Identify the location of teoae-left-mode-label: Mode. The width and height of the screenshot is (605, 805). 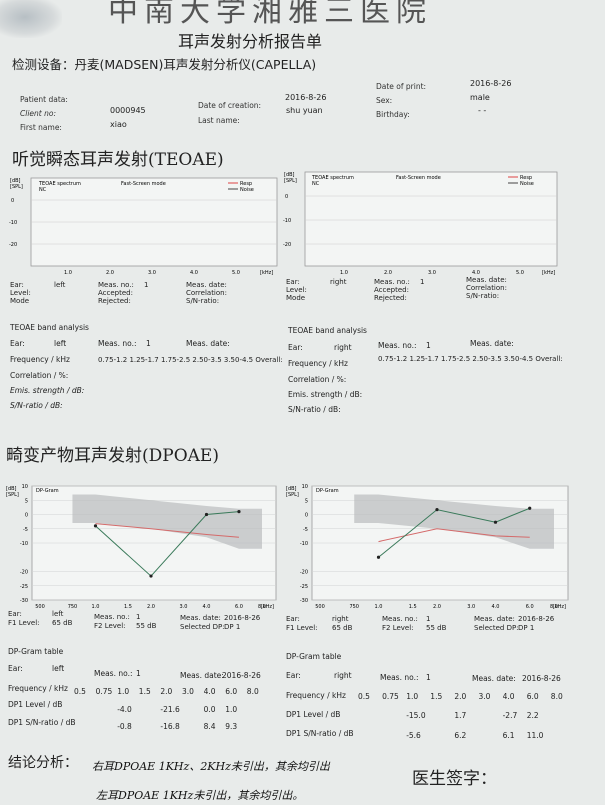
(20, 301).